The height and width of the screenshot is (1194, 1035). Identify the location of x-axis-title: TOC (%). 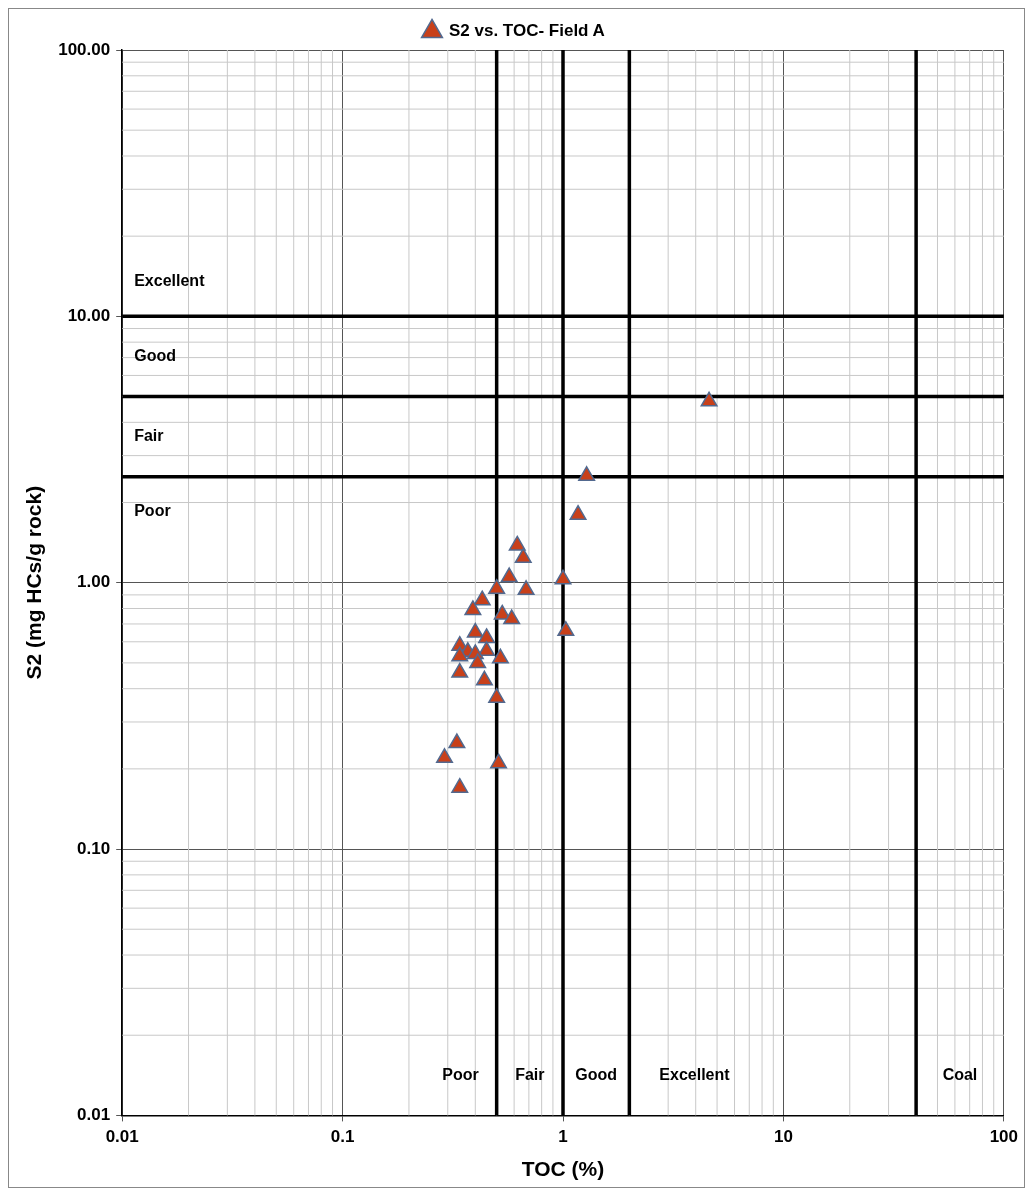
(563, 1169).